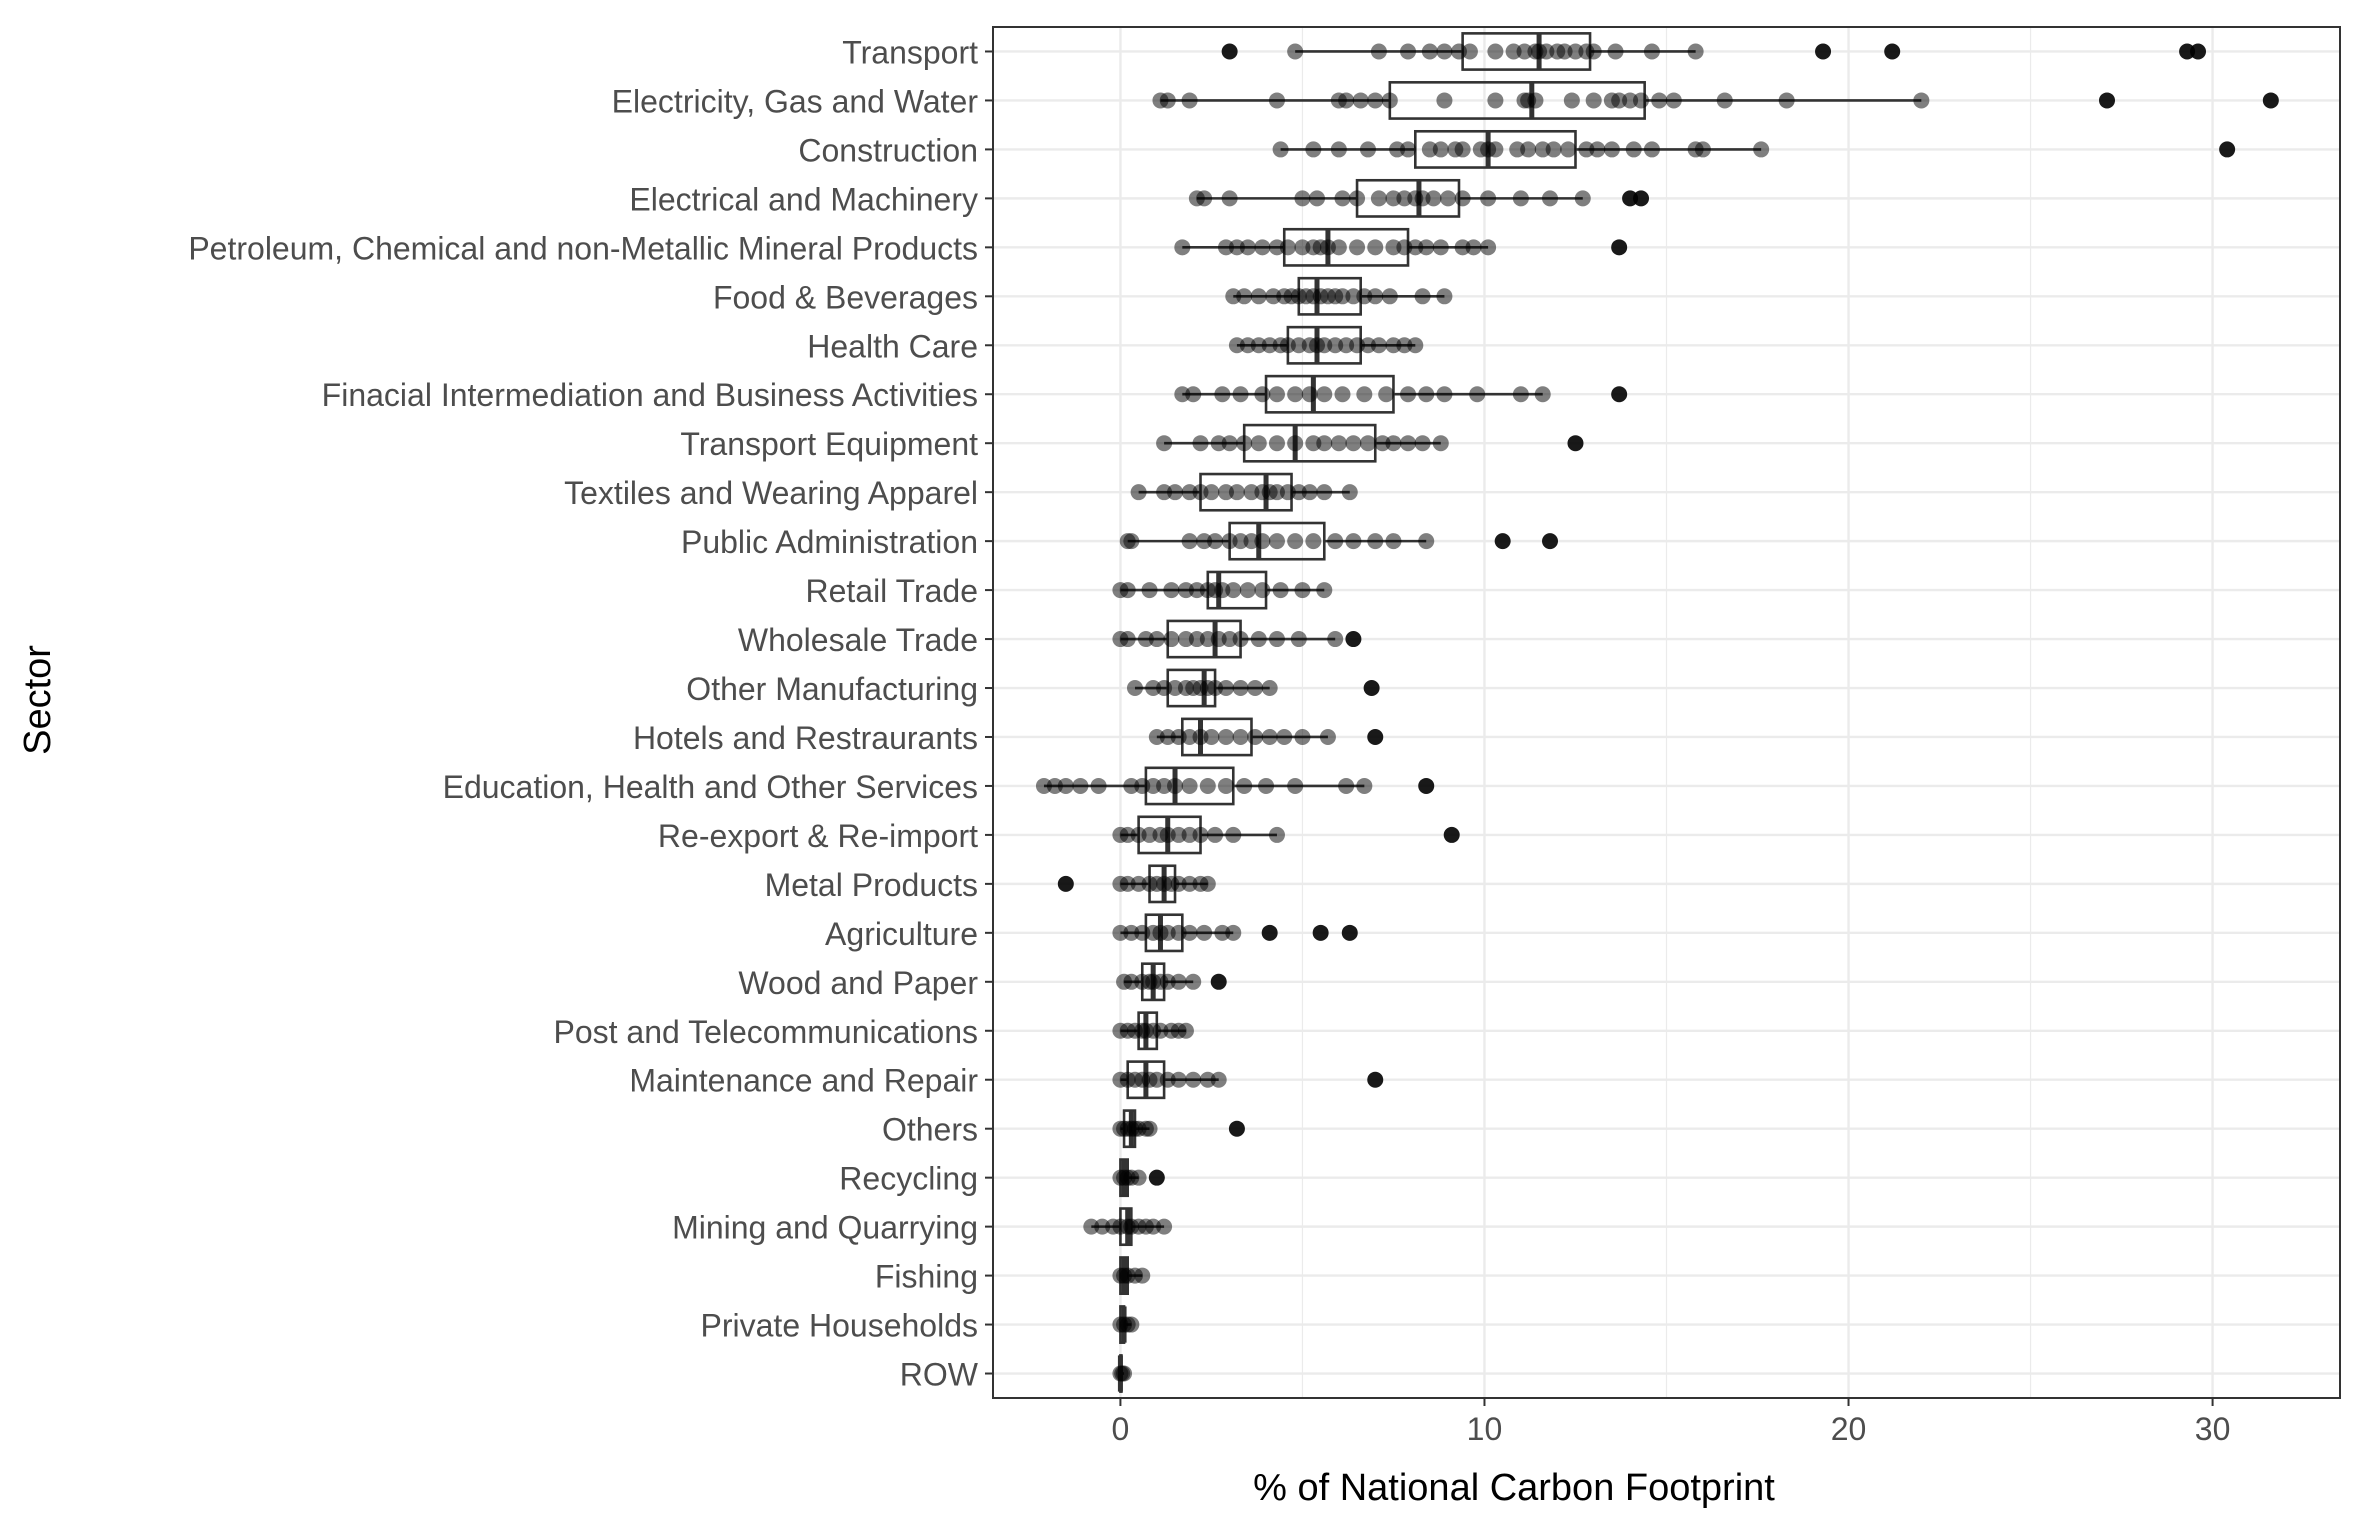 The image size is (2362, 1540). What do you see at coordinates (771, 493) in the screenshot?
I see `y-tick-label: Textiles and Wearing Apparel` at bounding box center [771, 493].